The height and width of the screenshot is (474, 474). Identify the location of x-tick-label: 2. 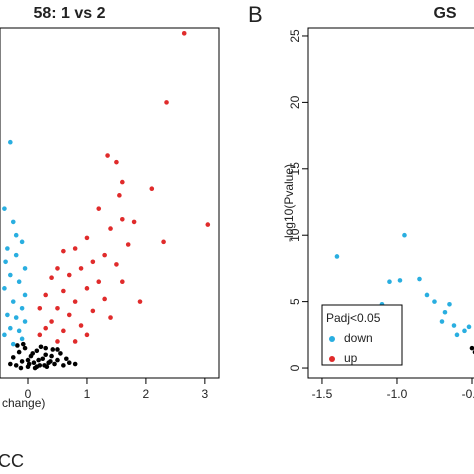
(146, 394).